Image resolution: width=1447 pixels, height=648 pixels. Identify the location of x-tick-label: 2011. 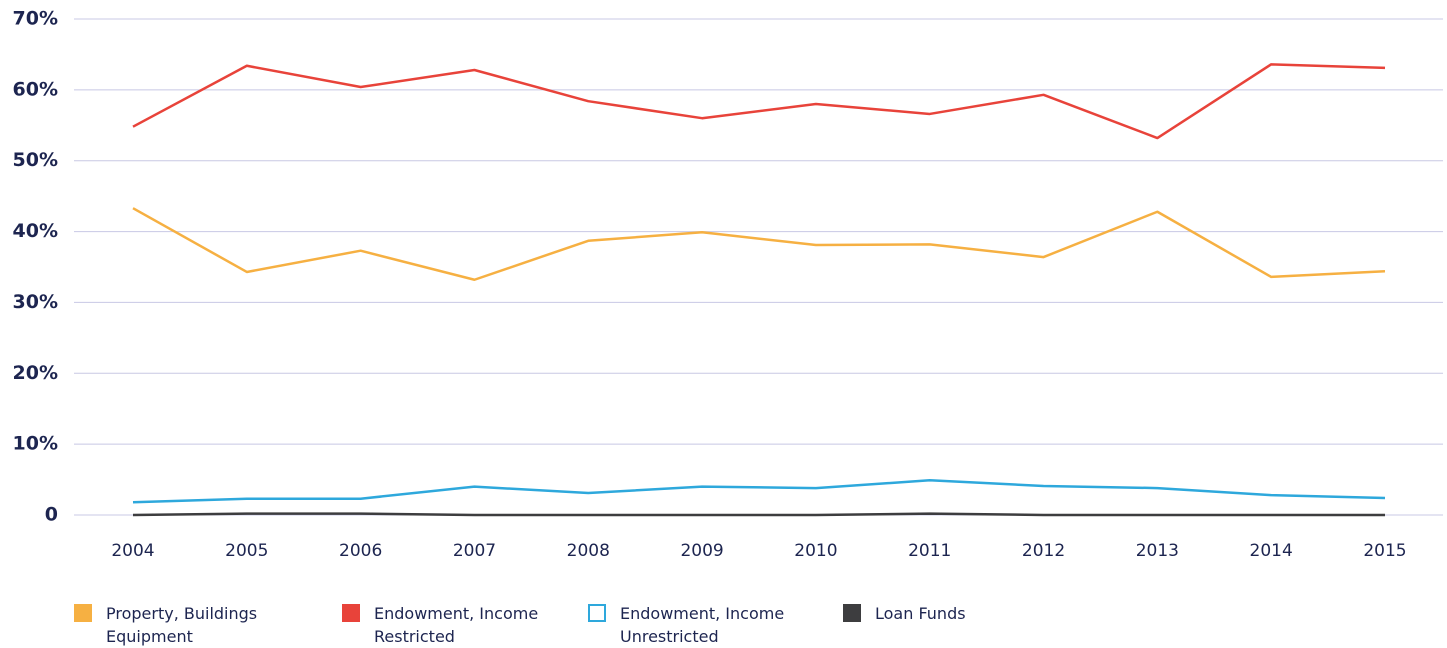
(929, 551).